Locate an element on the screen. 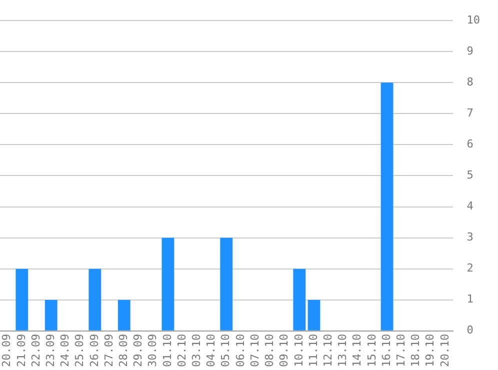 This screenshot has height=370, width=498. x-tick-label: 15.10 is located at coordinates (371, 351).